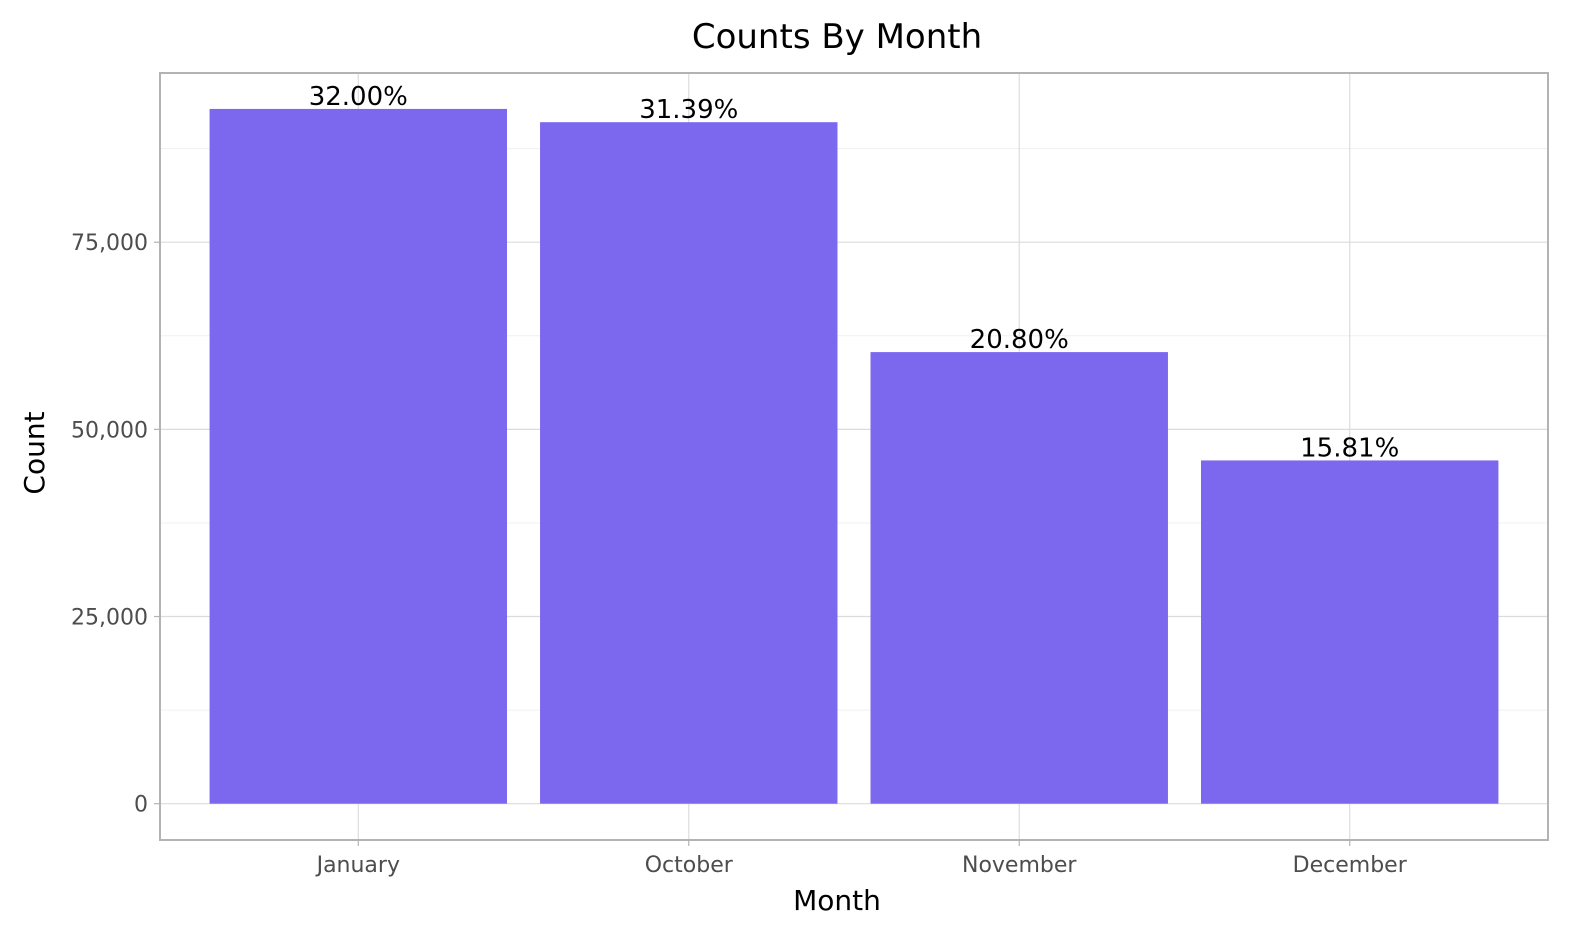 This screenshot has height=942, width=1575. Describe the element at coordinates (1019, 578) in the screenshot. I see `bar-november` at that location.